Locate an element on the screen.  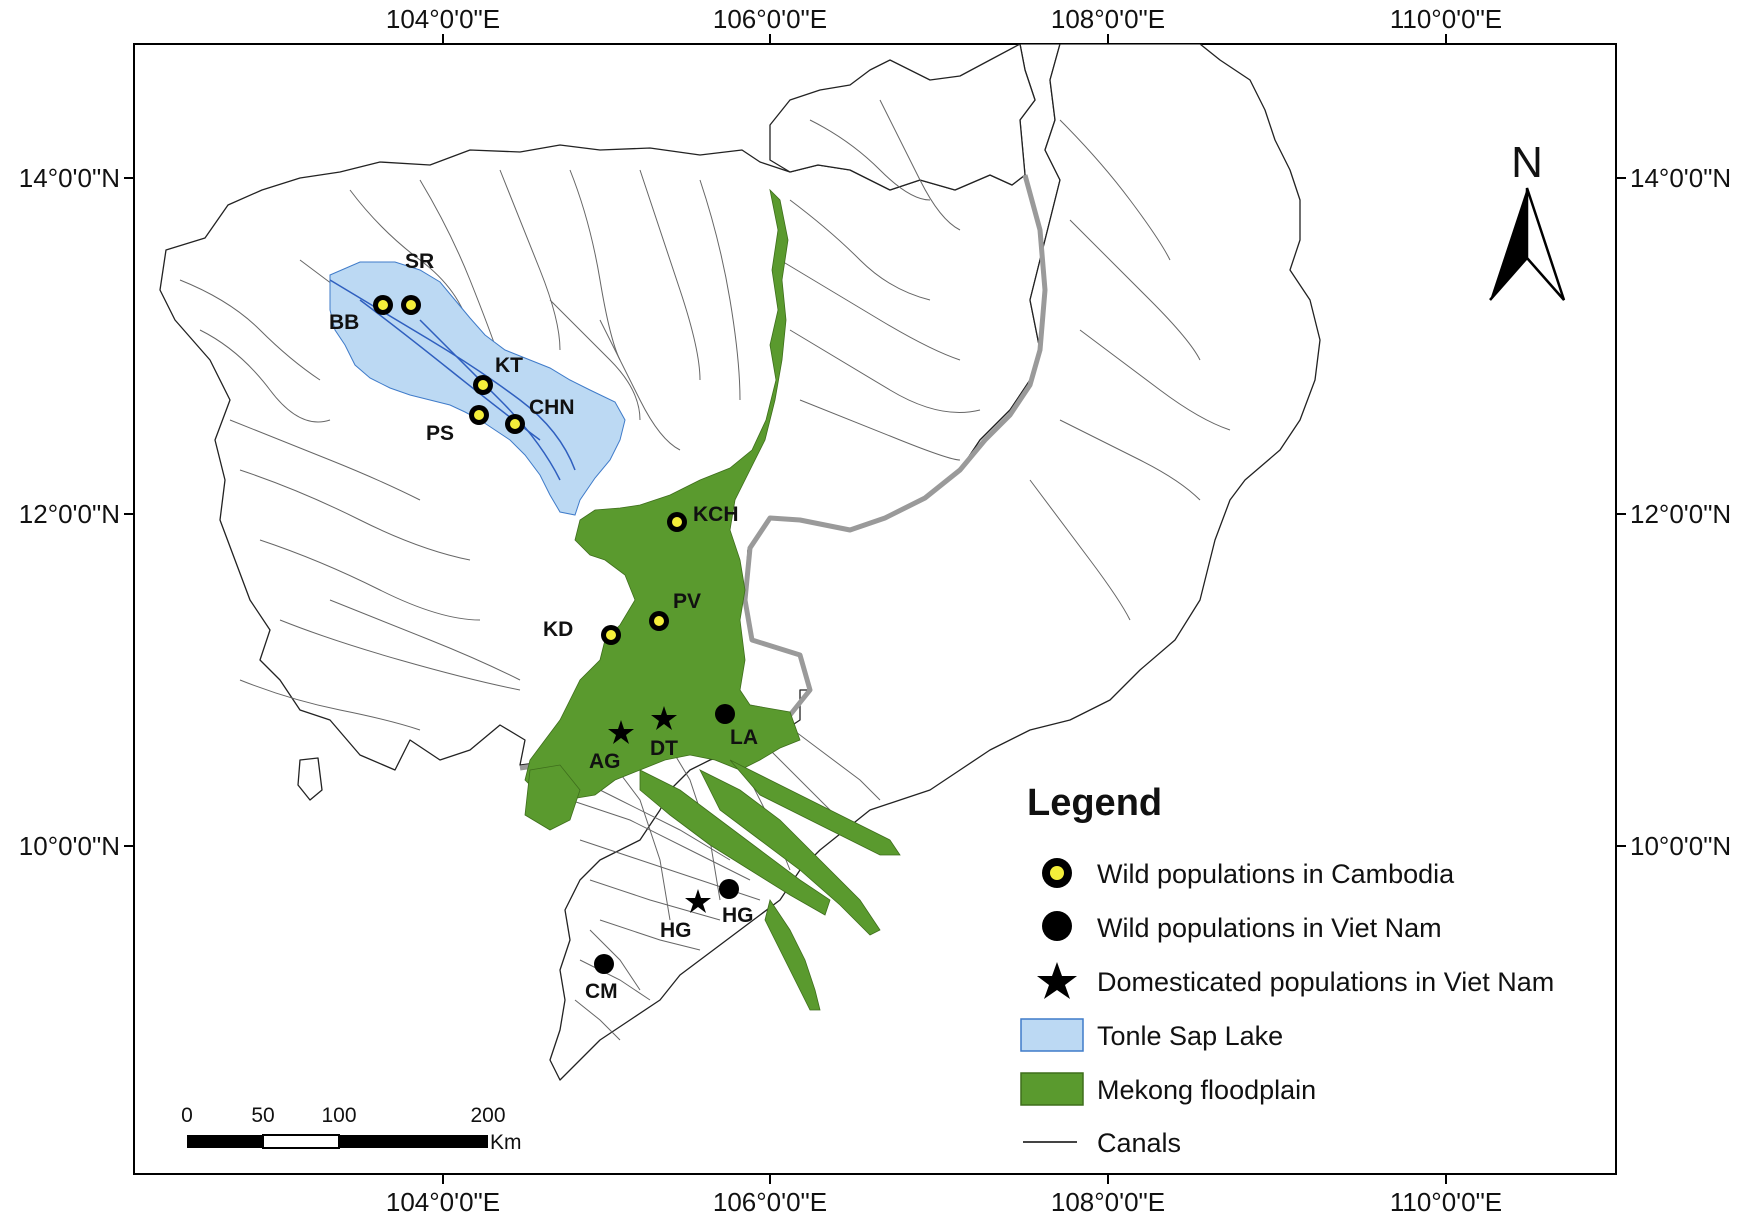
site-marker-HG-domesticated is located at coordinates (698, 901).